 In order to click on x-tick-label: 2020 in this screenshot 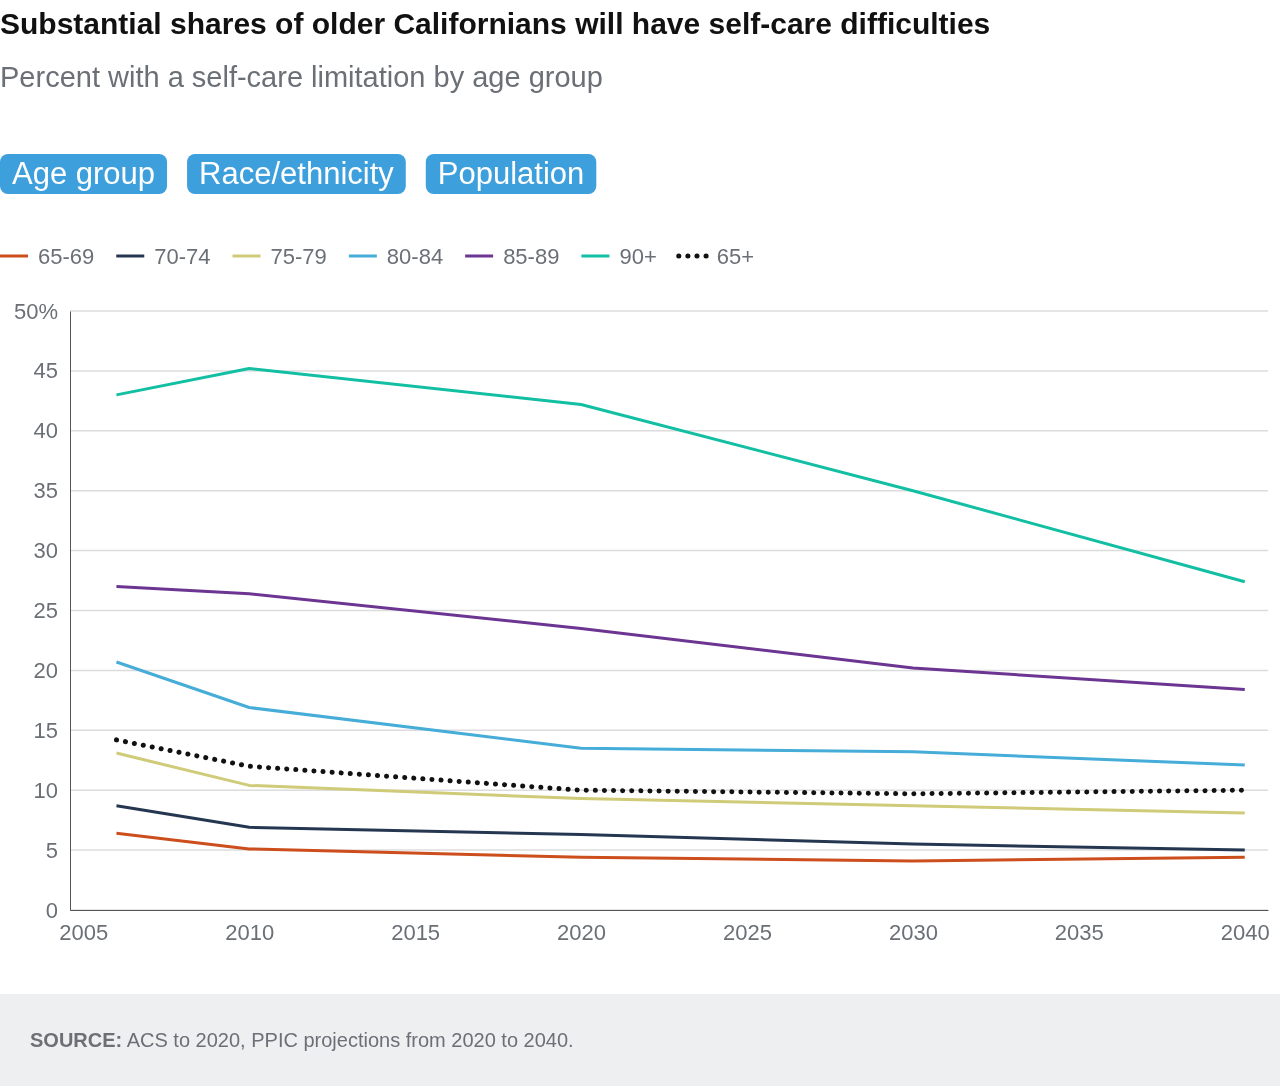, I will do `click(582, 932)`.